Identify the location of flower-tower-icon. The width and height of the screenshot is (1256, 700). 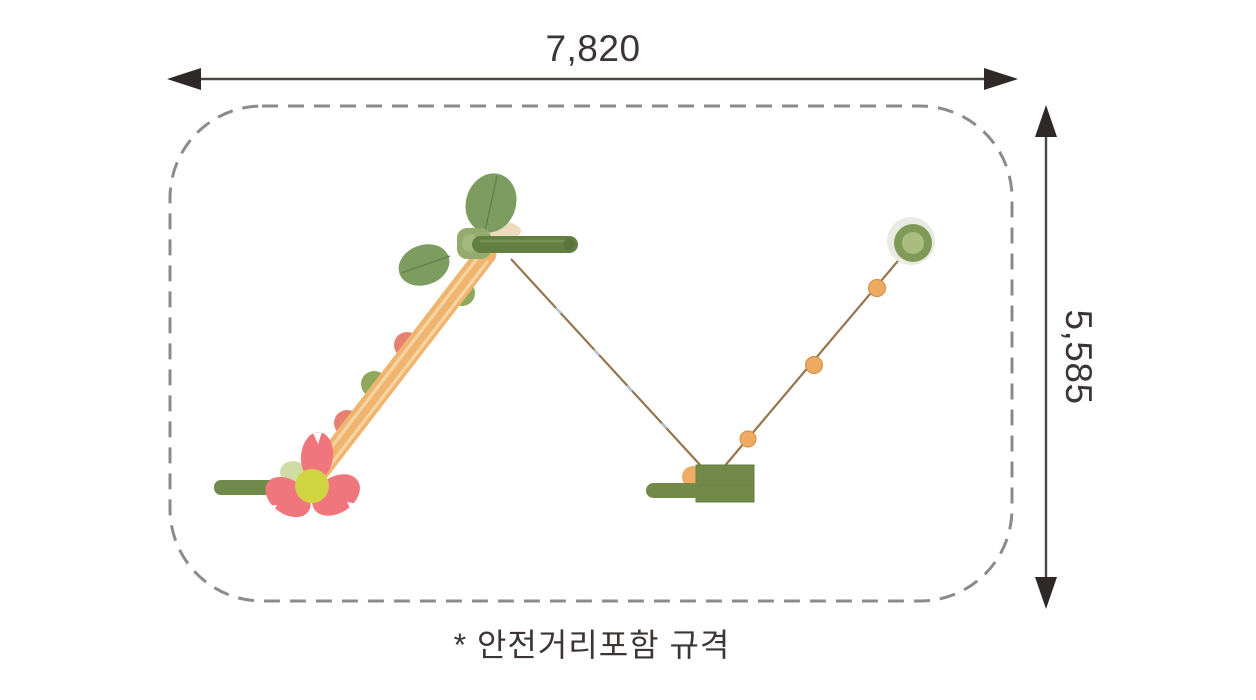
(438, 334).